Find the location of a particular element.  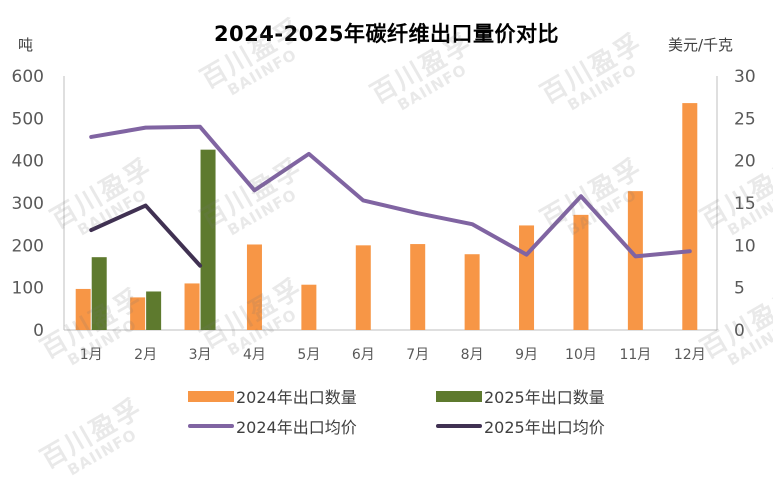

y-left-tick-label: 100 is located at coordinates (28, 289).